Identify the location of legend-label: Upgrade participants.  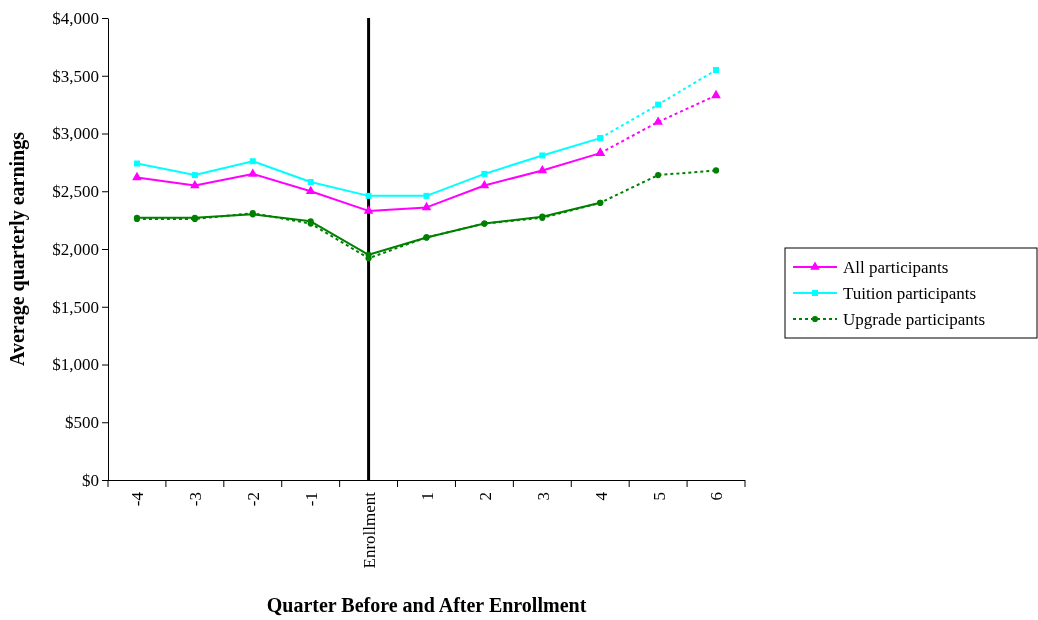
(914, 319).